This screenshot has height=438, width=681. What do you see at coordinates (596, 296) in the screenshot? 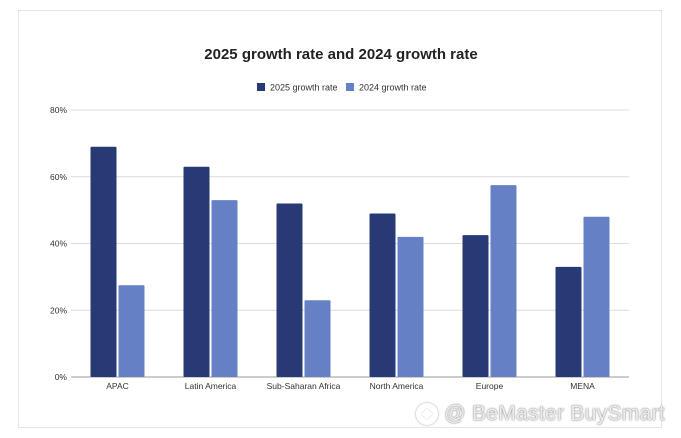
I see `bar-2024-mena` at bounding box center [596, 296].